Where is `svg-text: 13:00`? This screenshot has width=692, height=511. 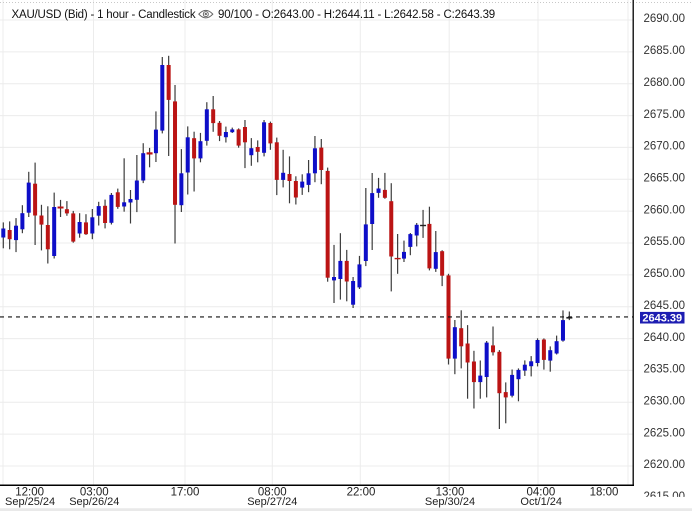
svg-text: 13:00 is located at coordinates (450, 493).